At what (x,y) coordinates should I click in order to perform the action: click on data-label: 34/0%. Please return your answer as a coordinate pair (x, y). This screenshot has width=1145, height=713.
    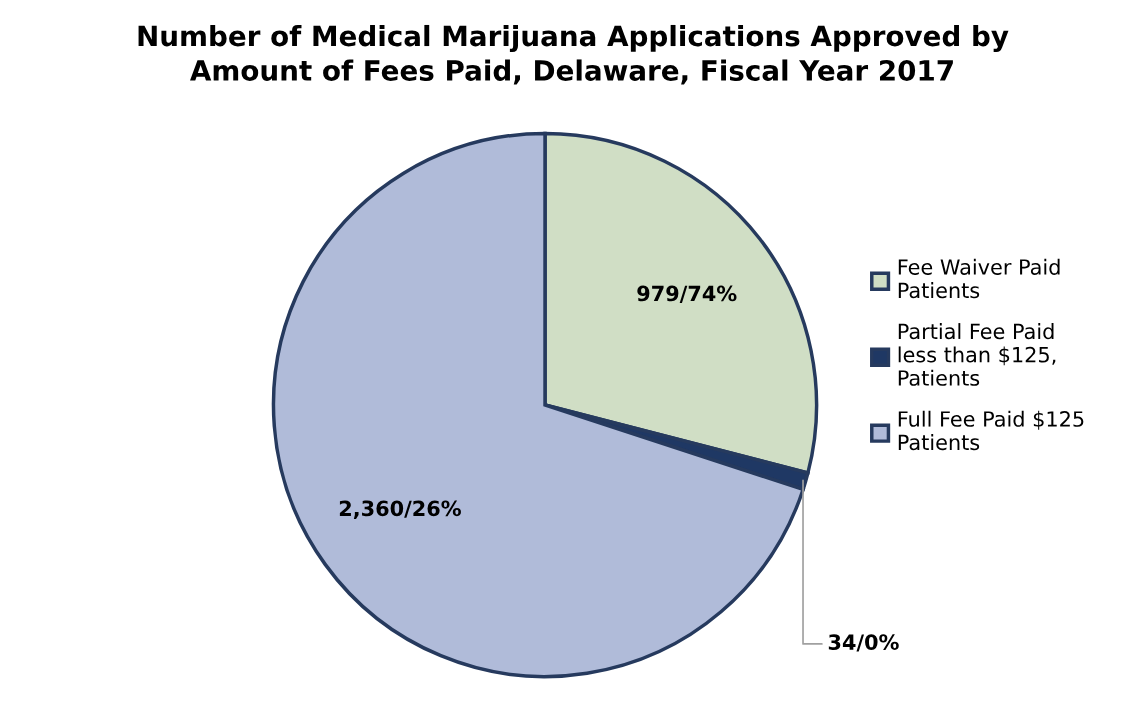
    Looking at the image, I should click on (863, 643).